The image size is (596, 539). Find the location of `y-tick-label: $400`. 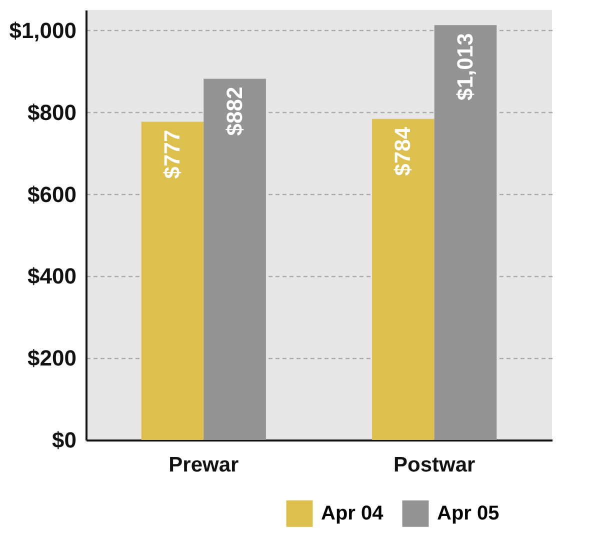

y-tick-label: $400 is located at coordinates (52, 276).